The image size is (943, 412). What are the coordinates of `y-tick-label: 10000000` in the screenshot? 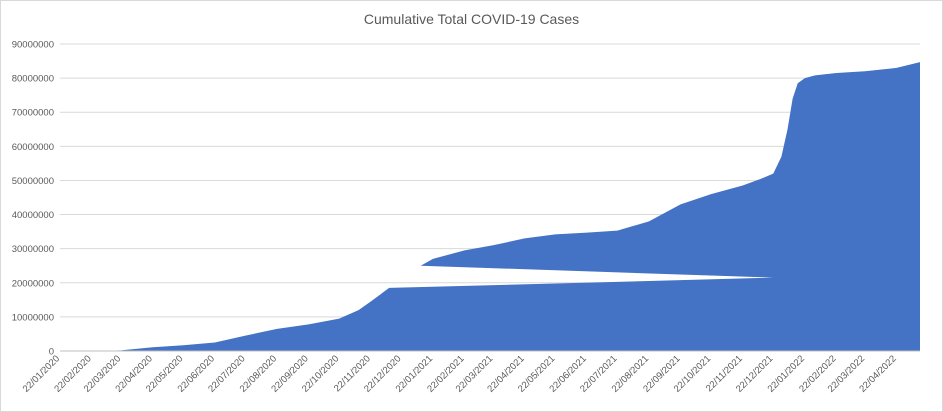 It's located at (33, 317).